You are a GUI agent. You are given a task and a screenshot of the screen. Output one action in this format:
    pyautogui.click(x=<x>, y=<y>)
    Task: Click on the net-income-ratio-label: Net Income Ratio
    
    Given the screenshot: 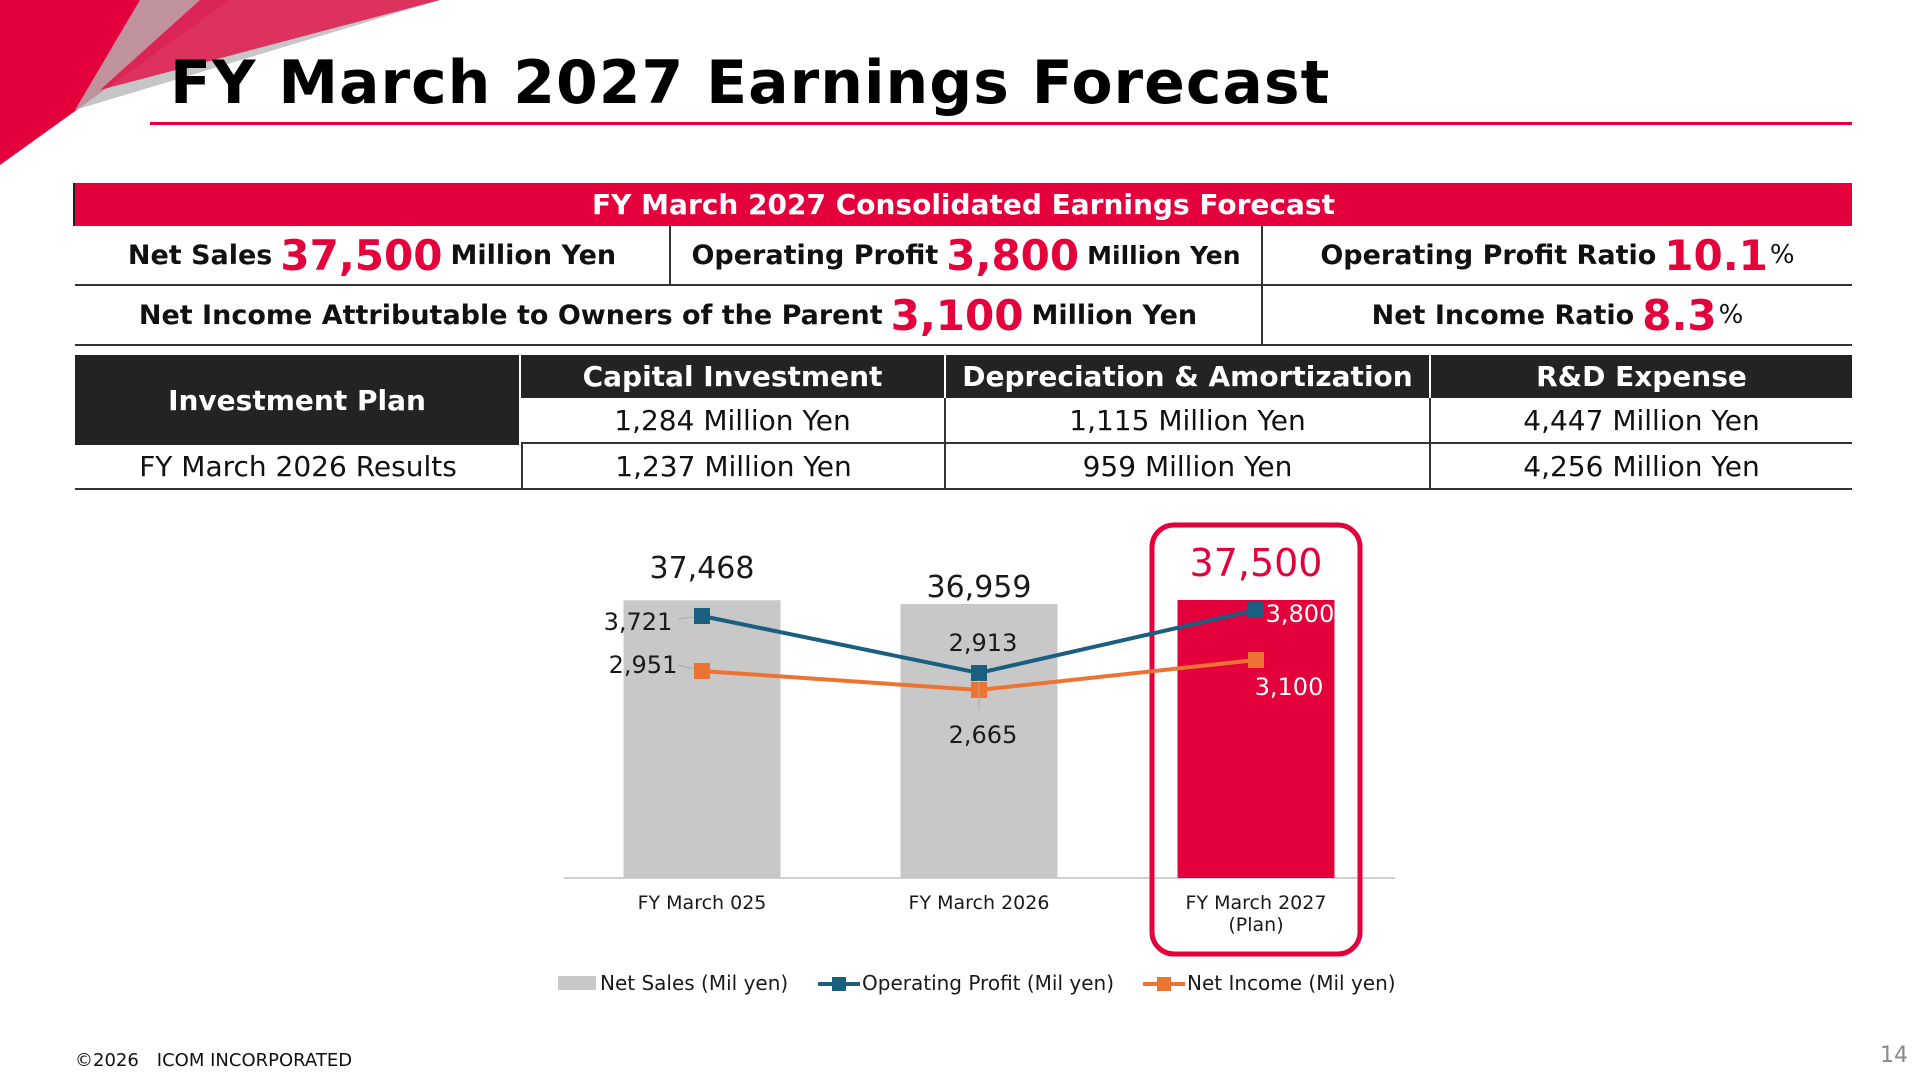 What is the action you would take?
    pyautogui.click(x=1503, y=315)
    